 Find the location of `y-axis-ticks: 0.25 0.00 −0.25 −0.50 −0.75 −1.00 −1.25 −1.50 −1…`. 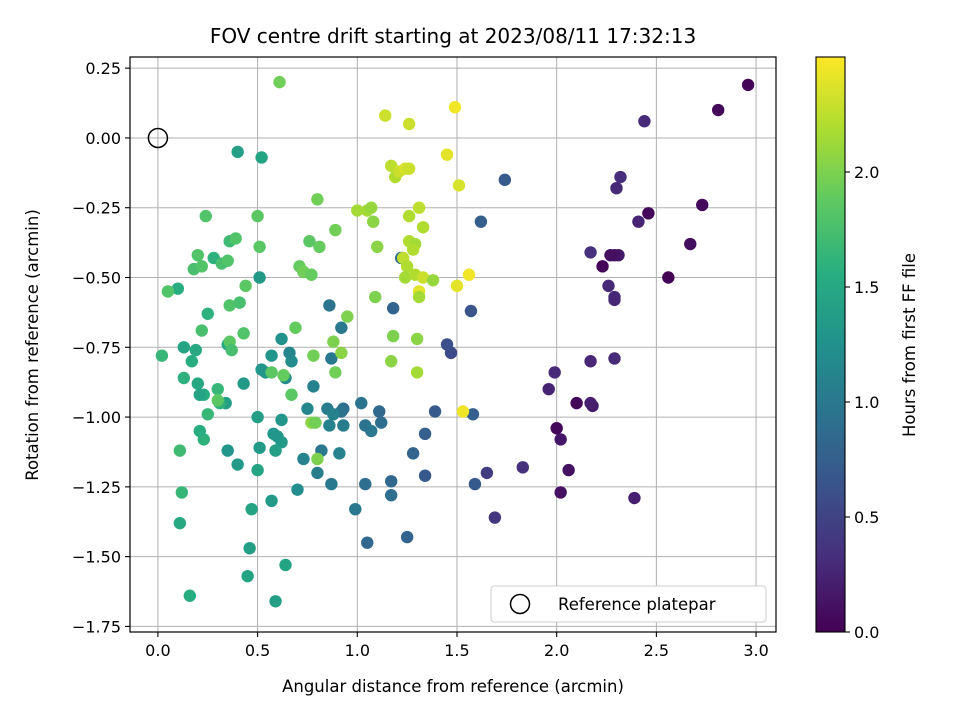

y-axis-ticks: 0.25 0.00 −0.25 −0.50 −0.75 −1.00 −1.25 −1.50 −1… is located at coordinates (101, 347).